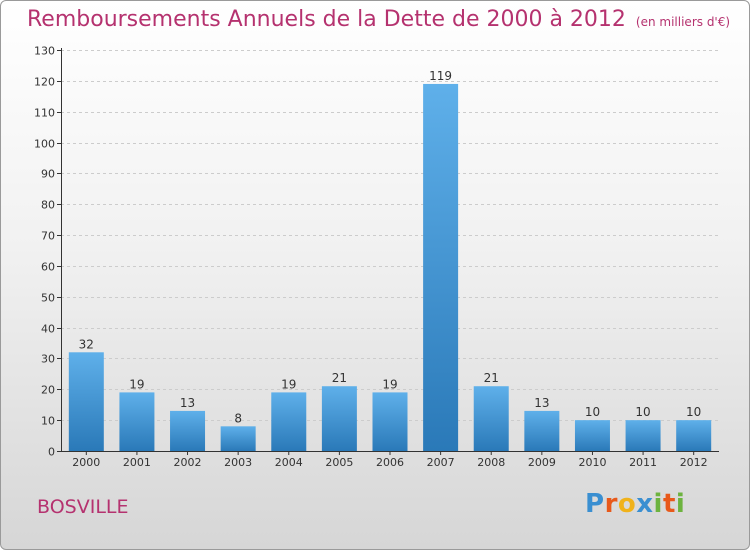  I want to click on x-tick-label: 2000, so click(86, 462).